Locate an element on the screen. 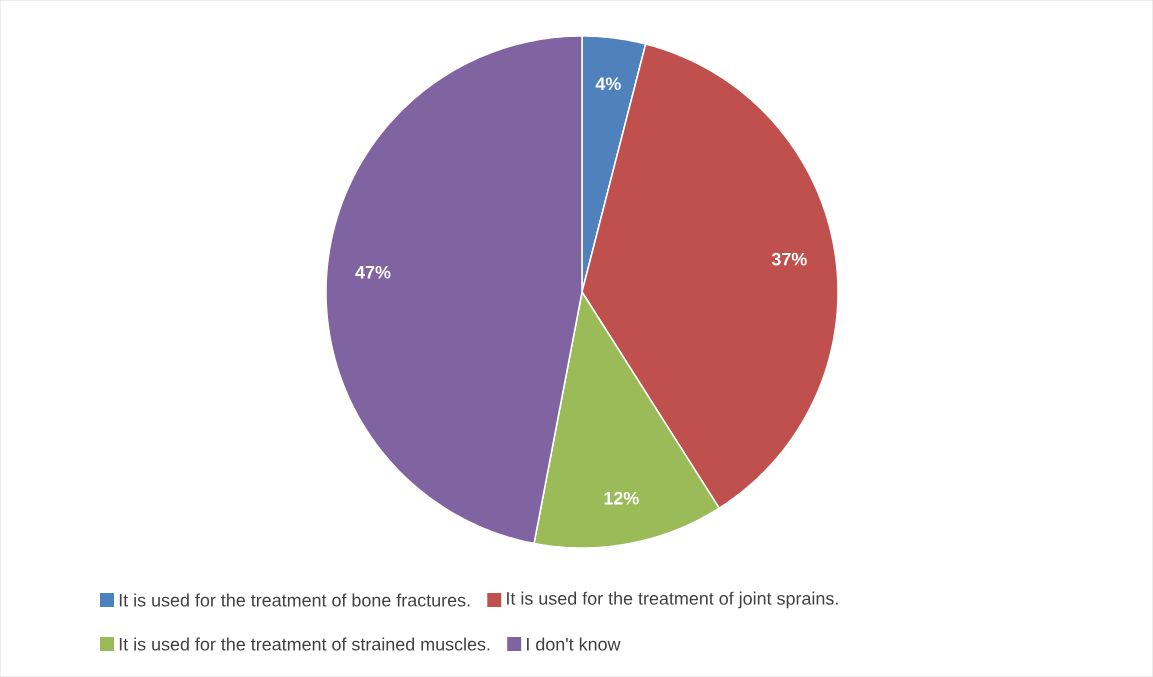 The width and height of the screenshot is (1153, 677). data-label: 37% is located at coordinates (789, 259).